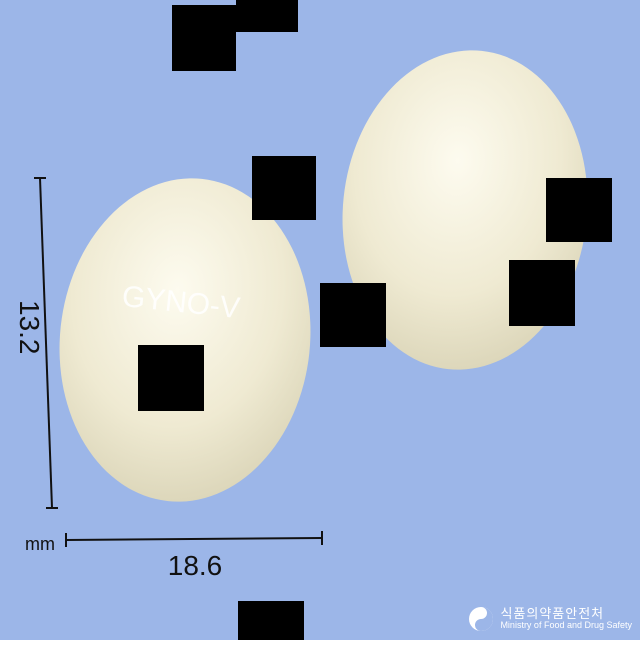 The image size is (640, 645). Describe the element at coordinates (566, 625) in the screenshot. I see `logo-english-text: Ministry of Food and Drug Safety` at that location.